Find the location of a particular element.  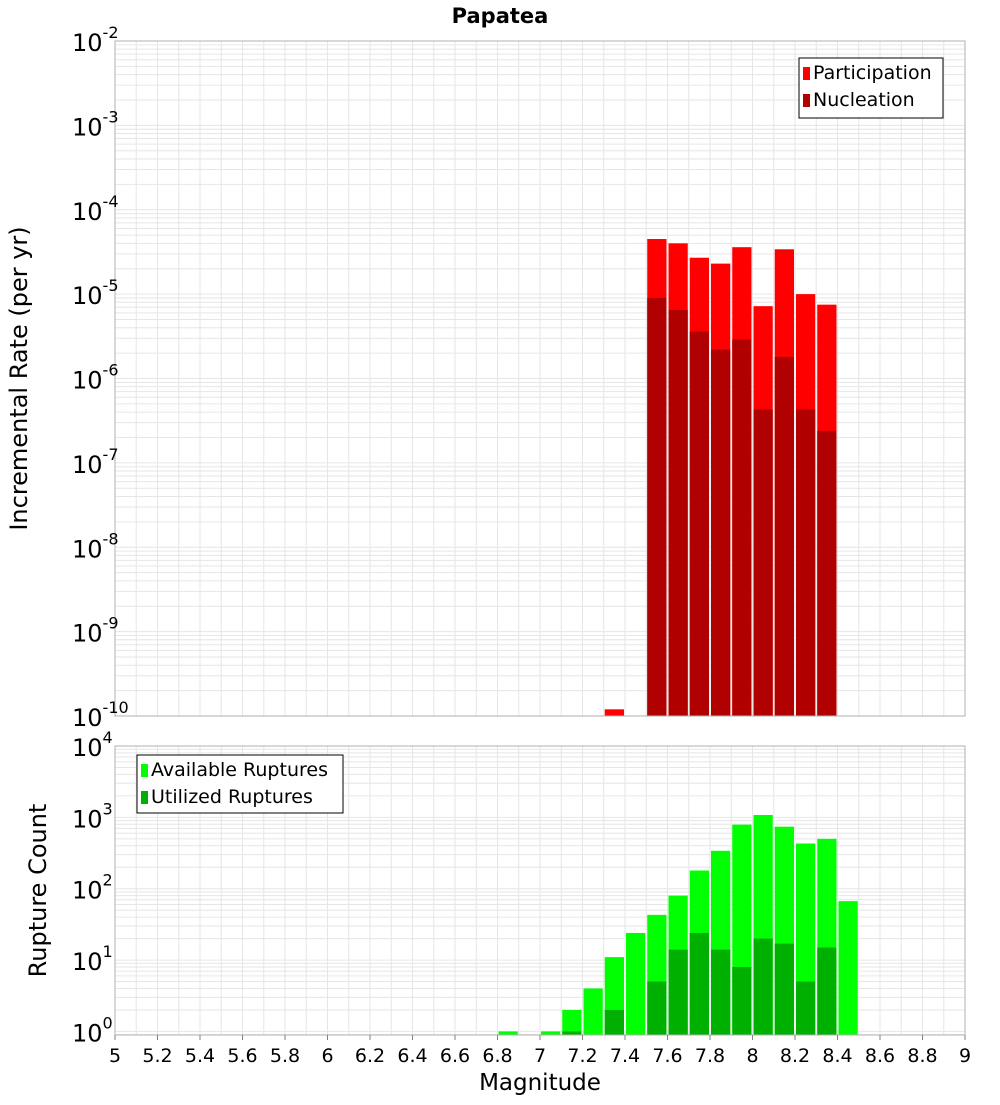

rate-legend-box is located at coordinates (871, 88).